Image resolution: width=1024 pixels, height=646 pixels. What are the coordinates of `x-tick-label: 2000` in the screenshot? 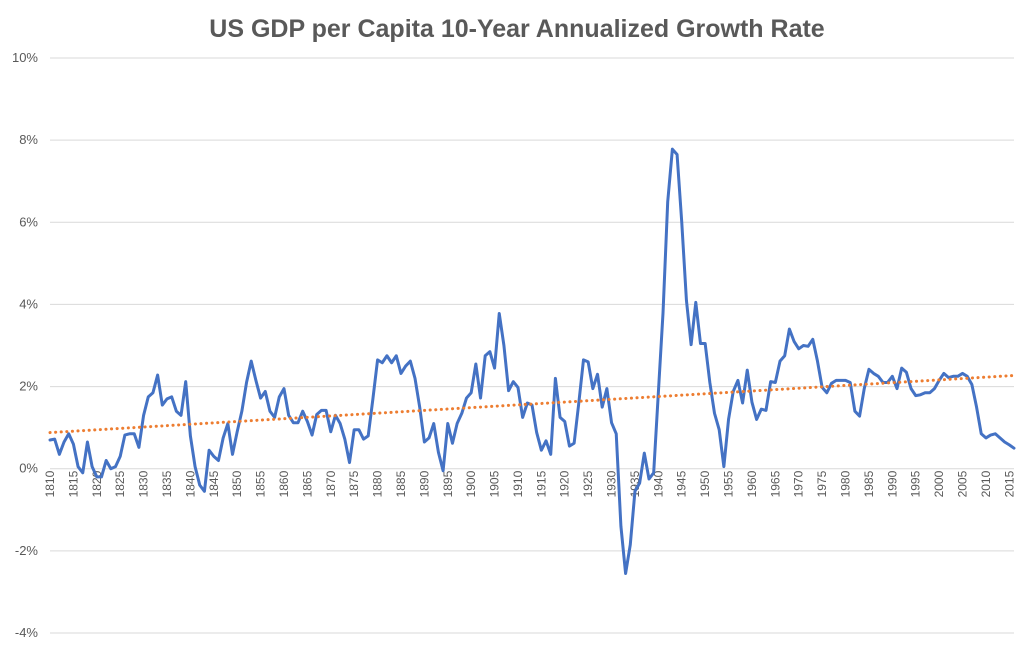 It's located at (939, 483).